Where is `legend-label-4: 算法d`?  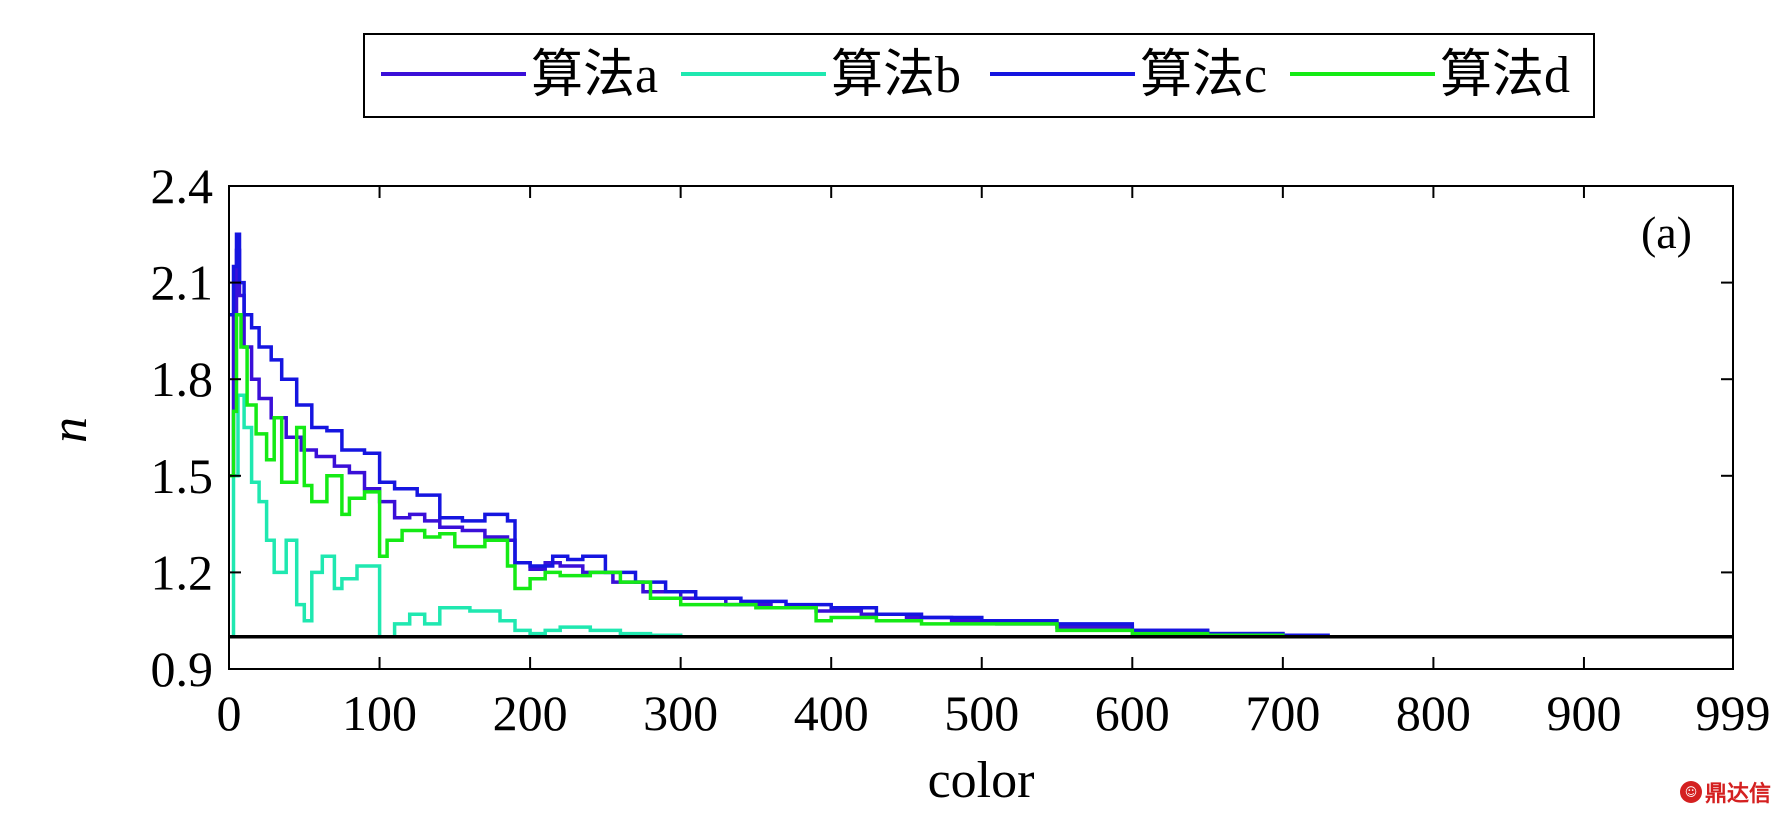
legend-label-4: 算法d is located at coordinates (1505, 75).